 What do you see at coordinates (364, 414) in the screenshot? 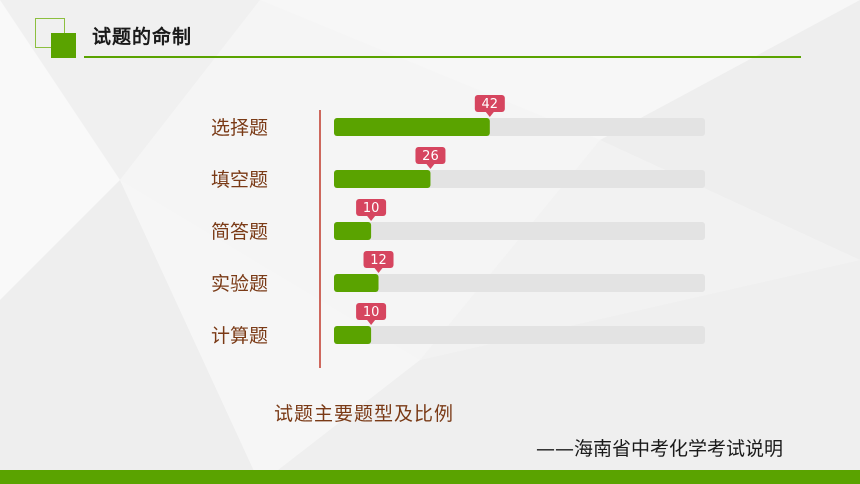
I see `chart-caption: 试题主要题型及比例` at bounding box center [364, 414].